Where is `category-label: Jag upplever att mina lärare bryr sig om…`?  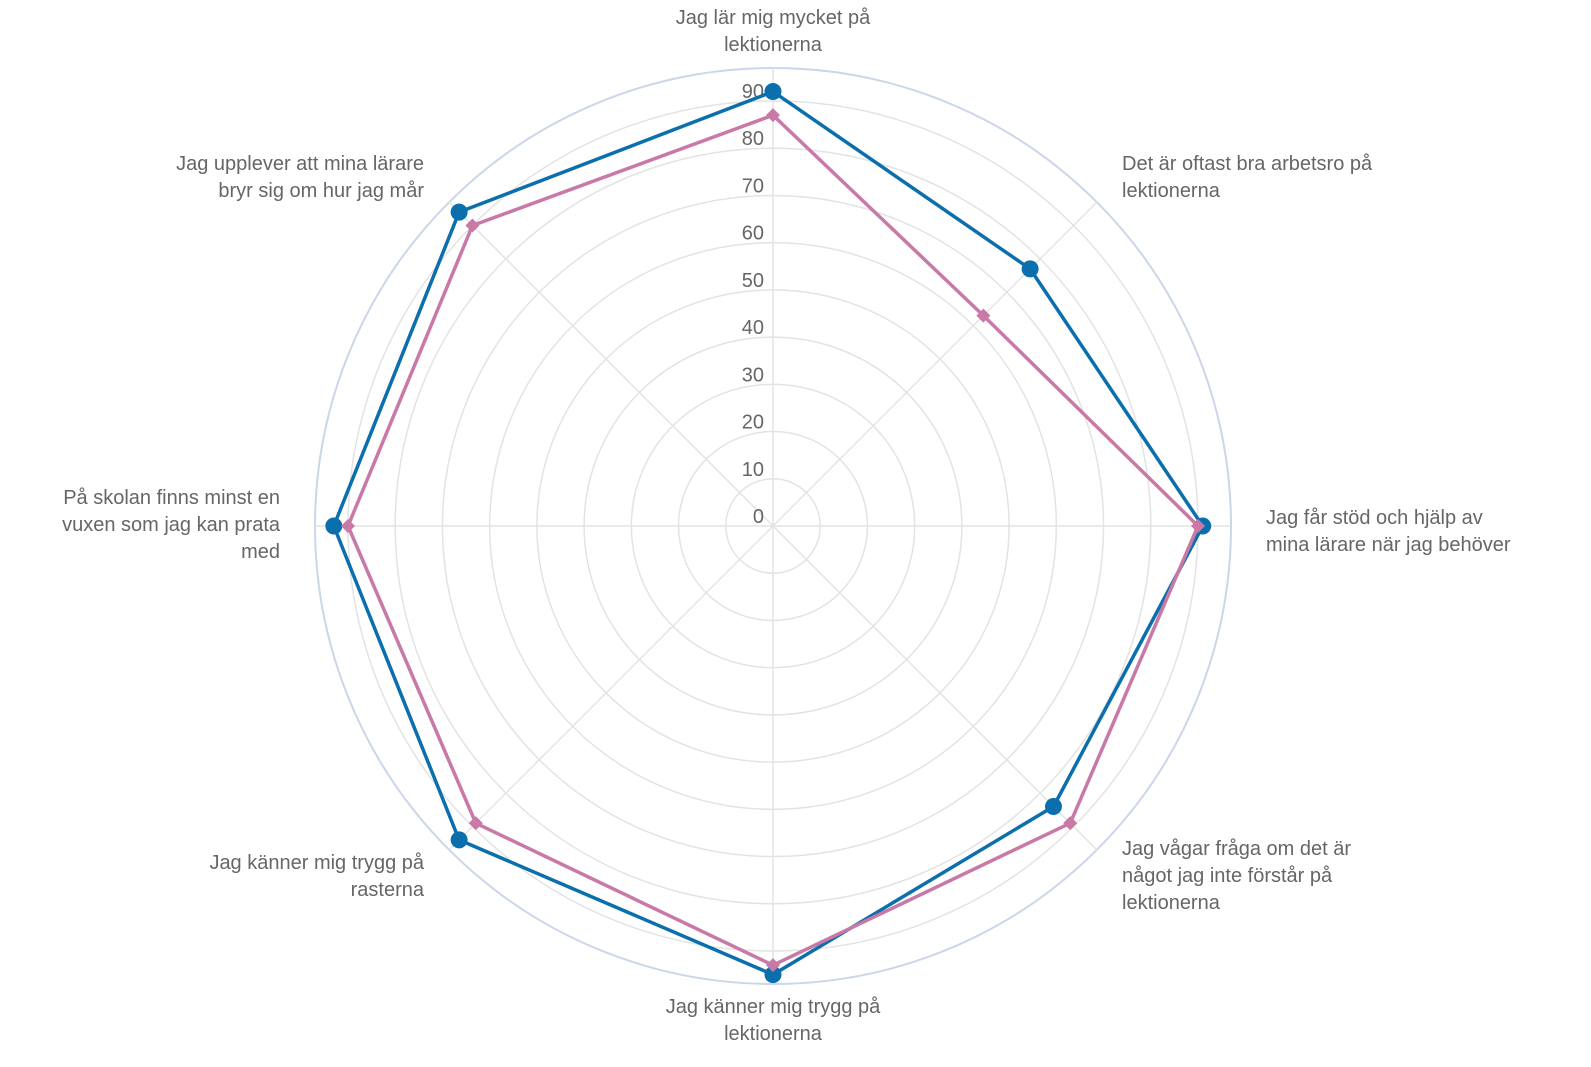 category-label: Jag upplever att mina lärare bryr sig om… is located at coordinates (300, 177).